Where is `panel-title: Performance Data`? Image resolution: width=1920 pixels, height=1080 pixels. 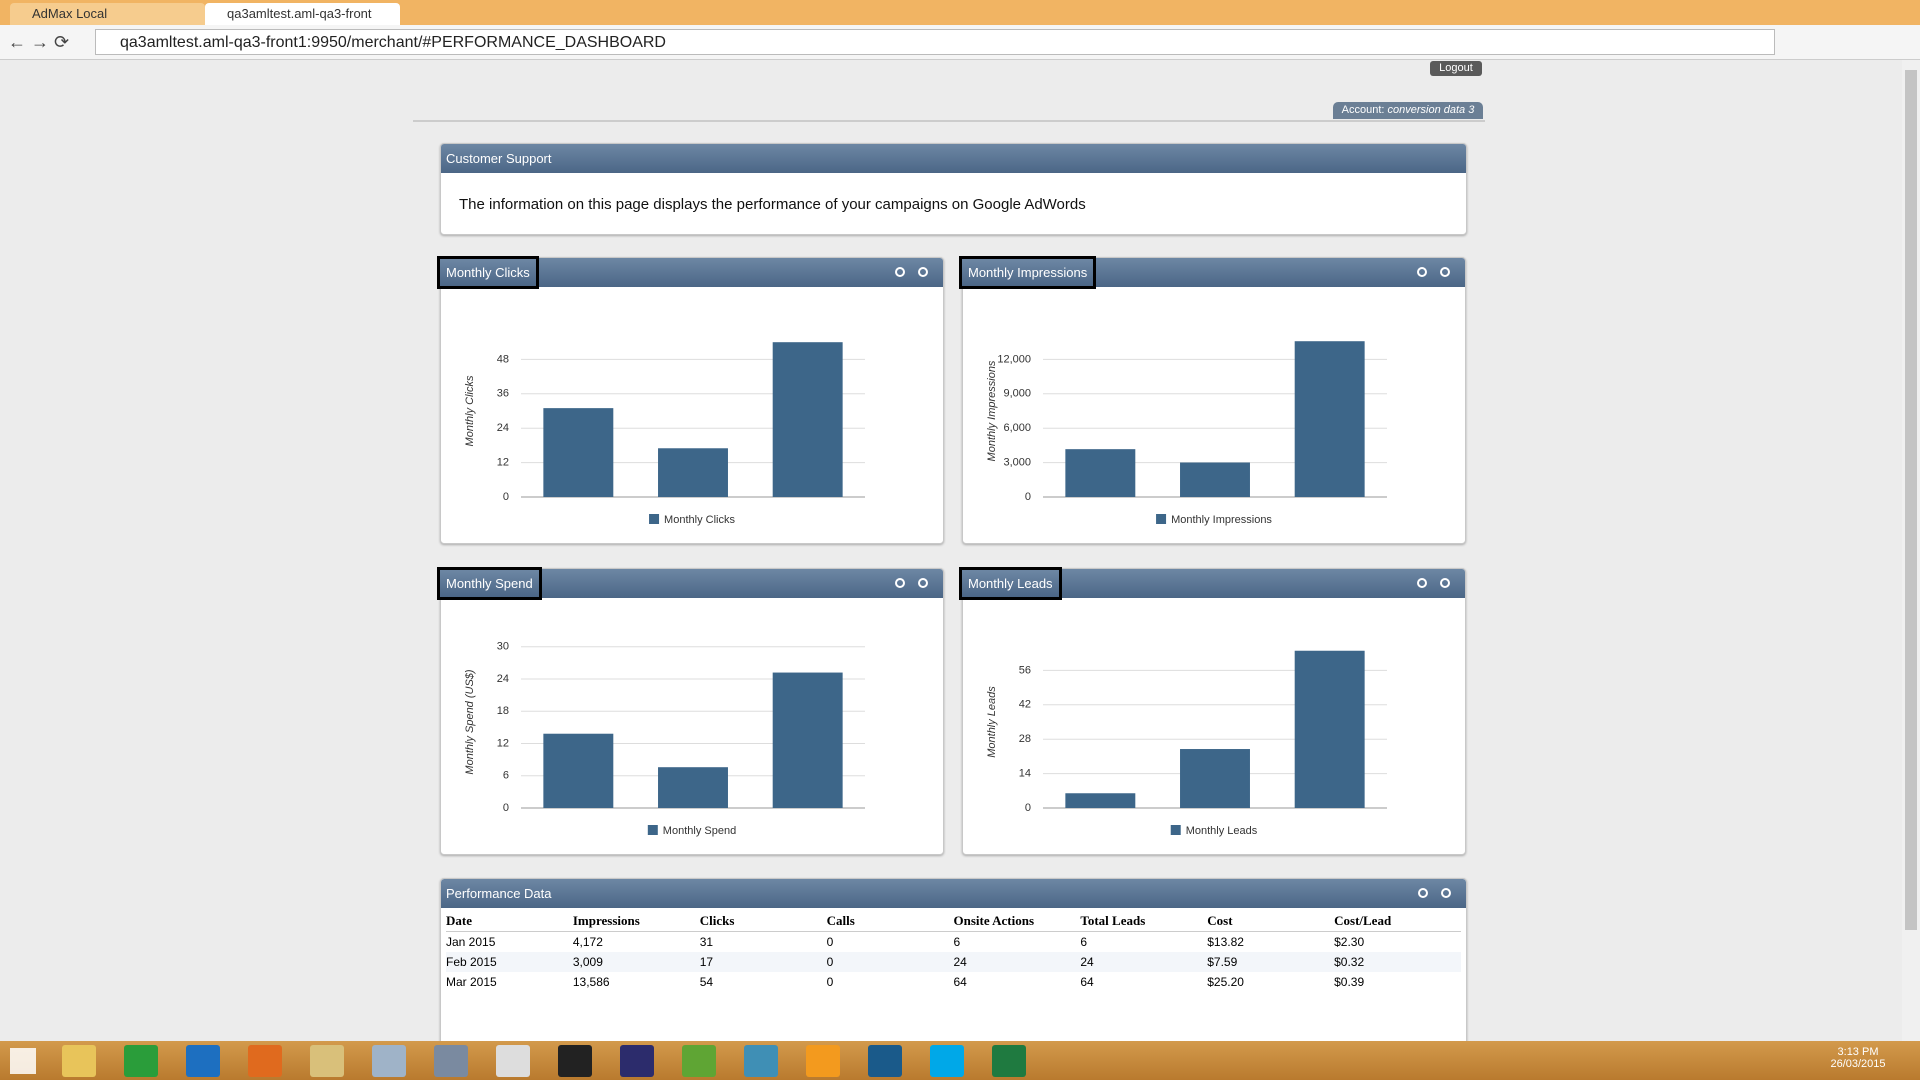 panel-title: Performance Data is located at coordinates (499, 893).